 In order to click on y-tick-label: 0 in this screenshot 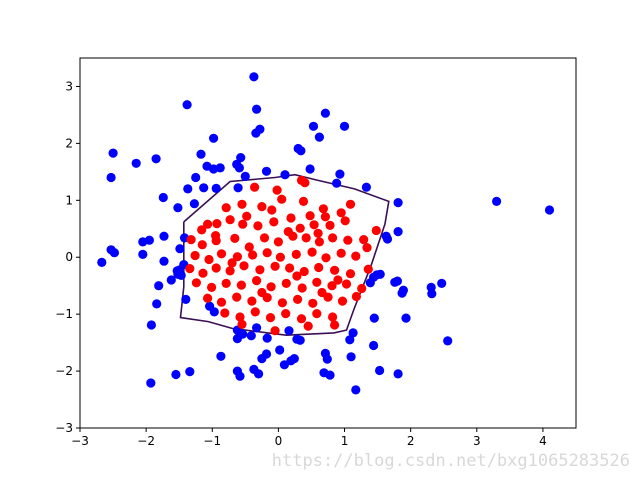, I will do `click(69, 257)`.